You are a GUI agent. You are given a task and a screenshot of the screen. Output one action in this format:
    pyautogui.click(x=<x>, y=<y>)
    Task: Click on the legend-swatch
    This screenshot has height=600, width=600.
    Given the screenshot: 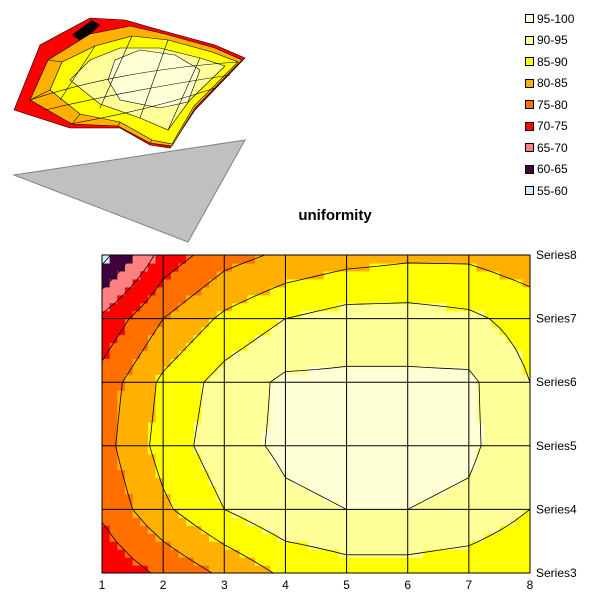 What is the action you would take?
    pyautogui.click(x=529, y=126)
    